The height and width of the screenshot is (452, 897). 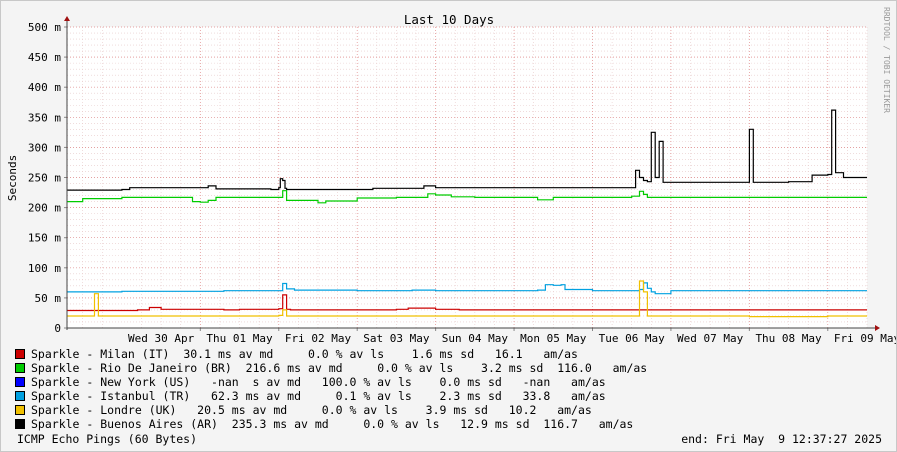 I want to click on x-tick-label: Fri 09 May, so click(x=865, y=338).